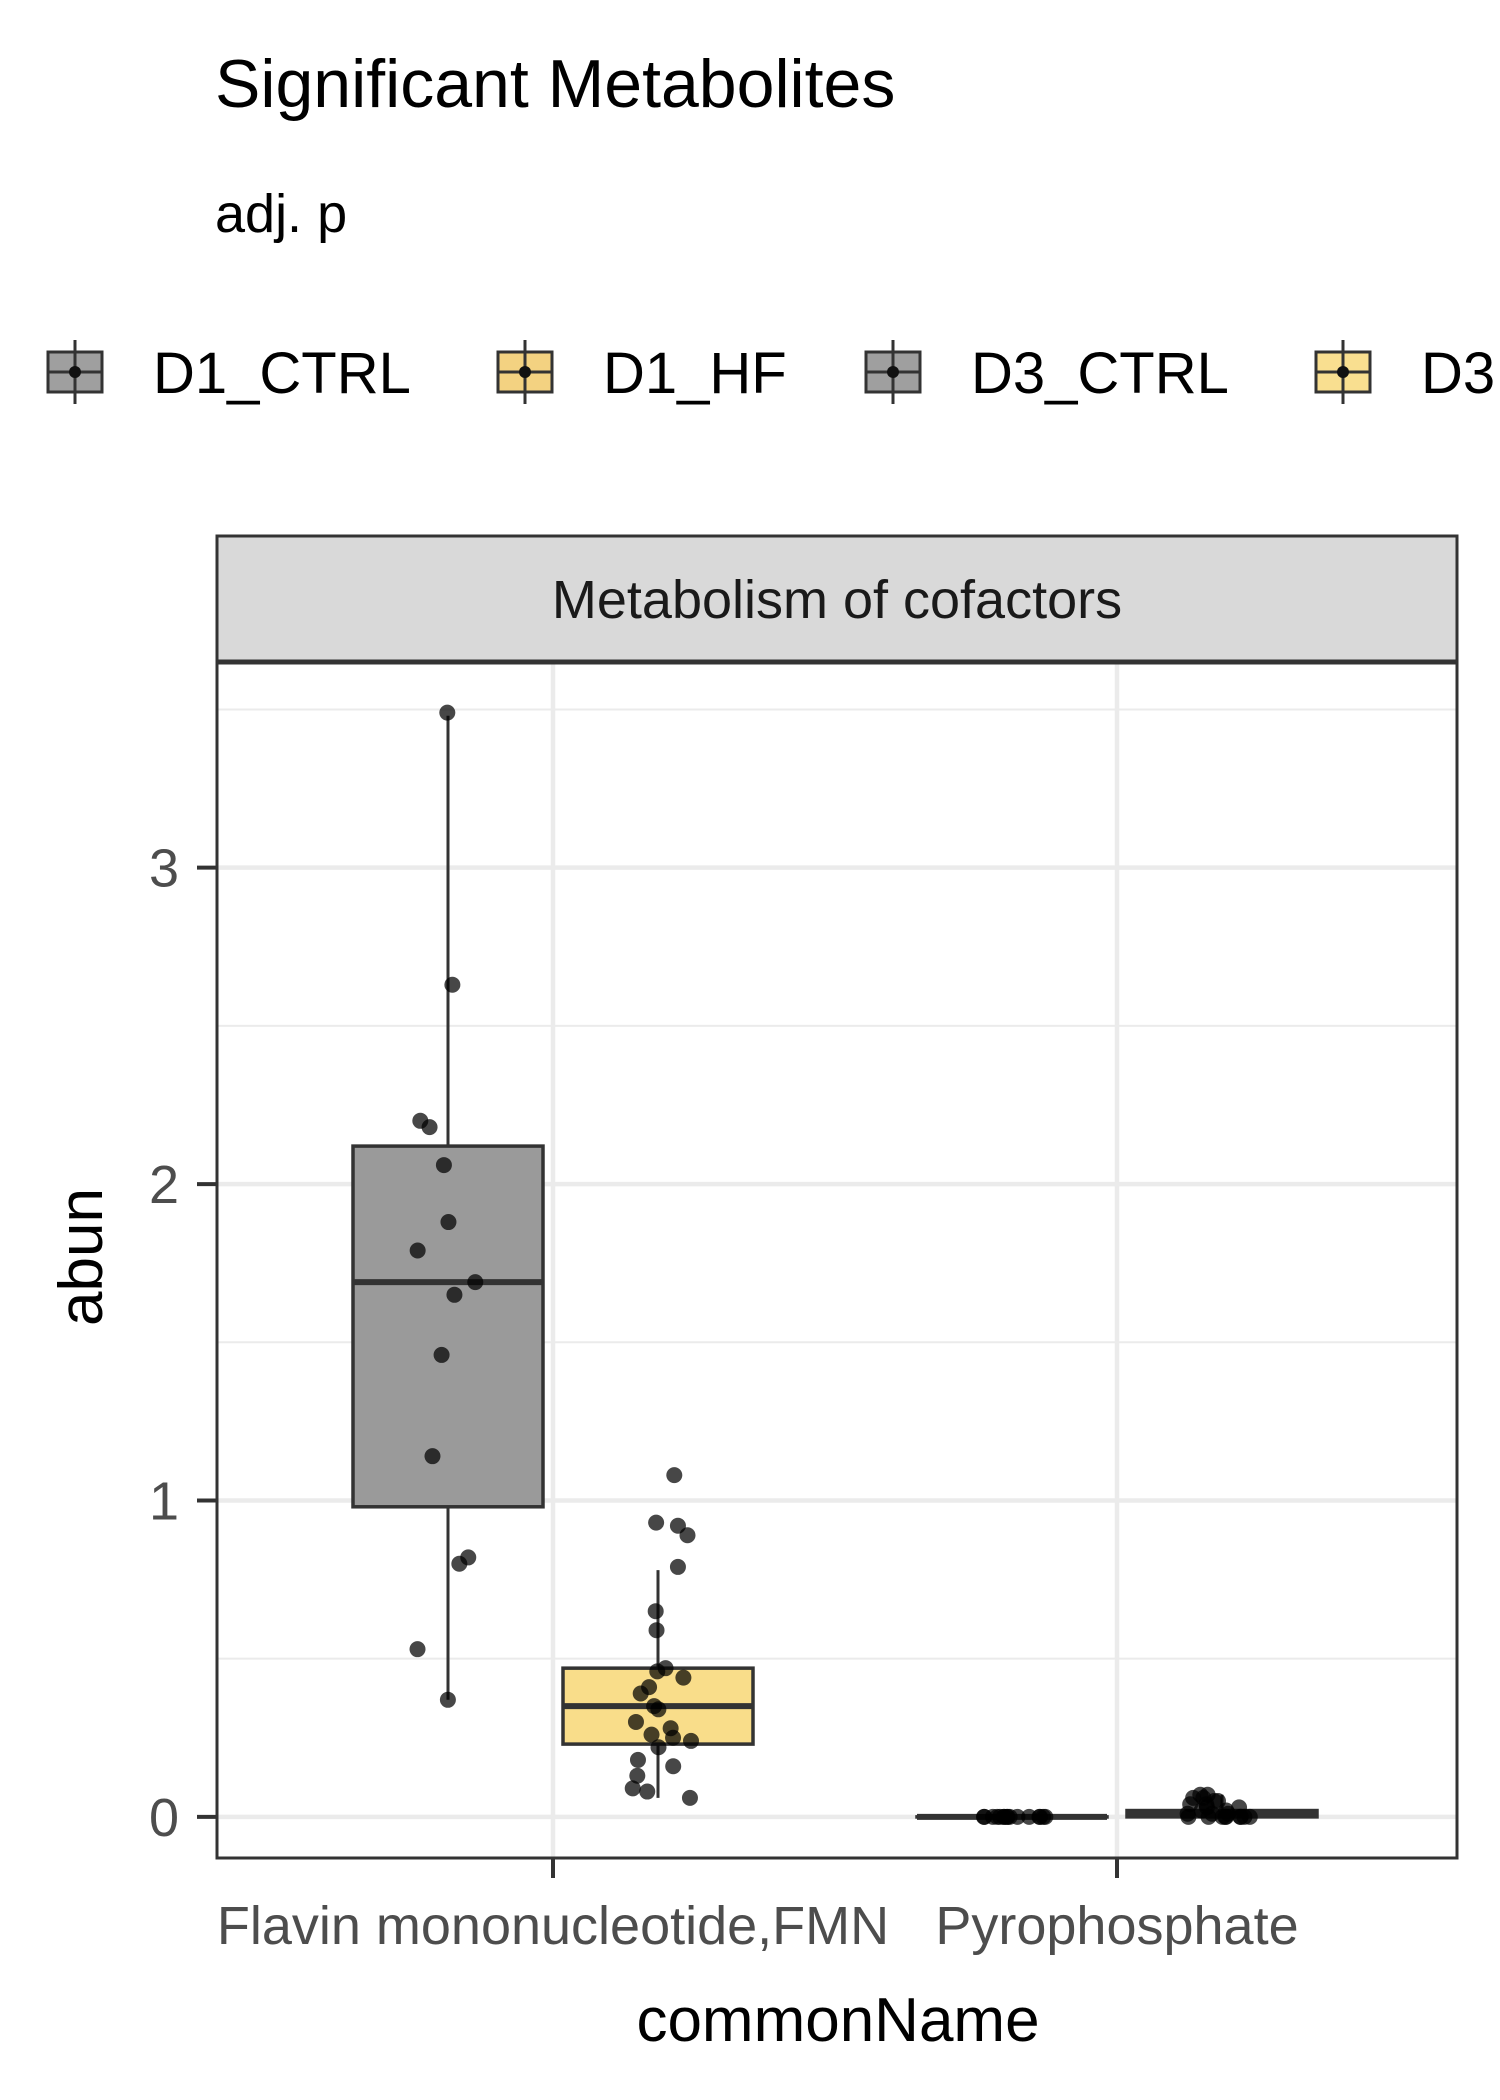  I want to click on x-tick-label: Pyrophosphate, so click(1116, 1926).